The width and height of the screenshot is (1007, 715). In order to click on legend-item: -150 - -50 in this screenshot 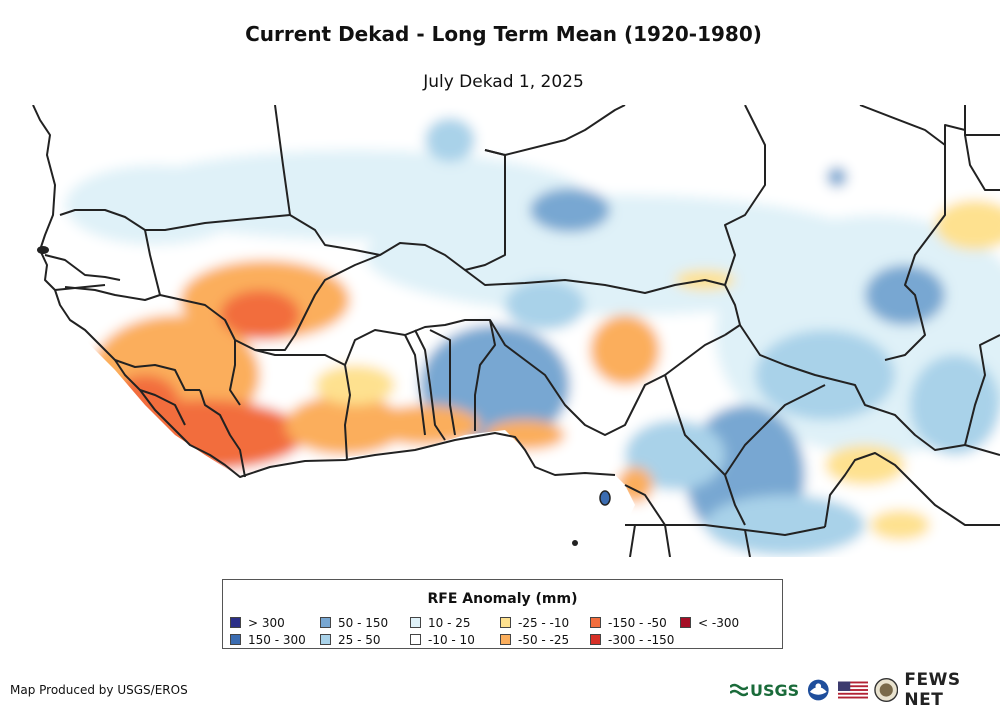, I will do `click(635, 622)`.